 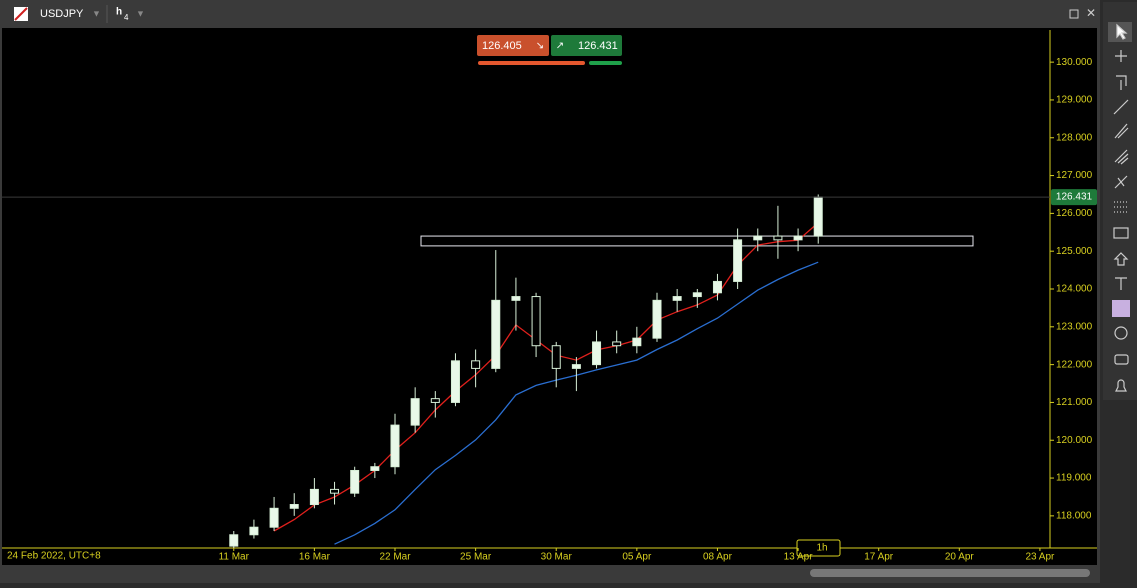 What do you see at coordinates (1121, 157) in the screenshot?
I see `tool-fib` at bounding box center [1121, 157].